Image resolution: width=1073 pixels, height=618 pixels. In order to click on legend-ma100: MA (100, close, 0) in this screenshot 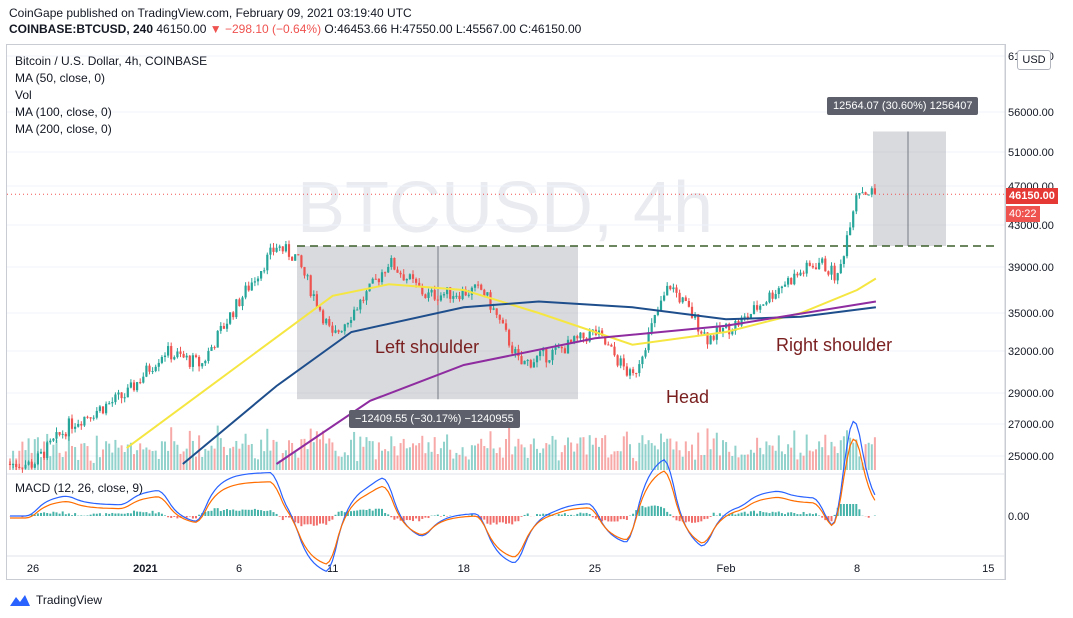, I will do `click(63, 112)`.